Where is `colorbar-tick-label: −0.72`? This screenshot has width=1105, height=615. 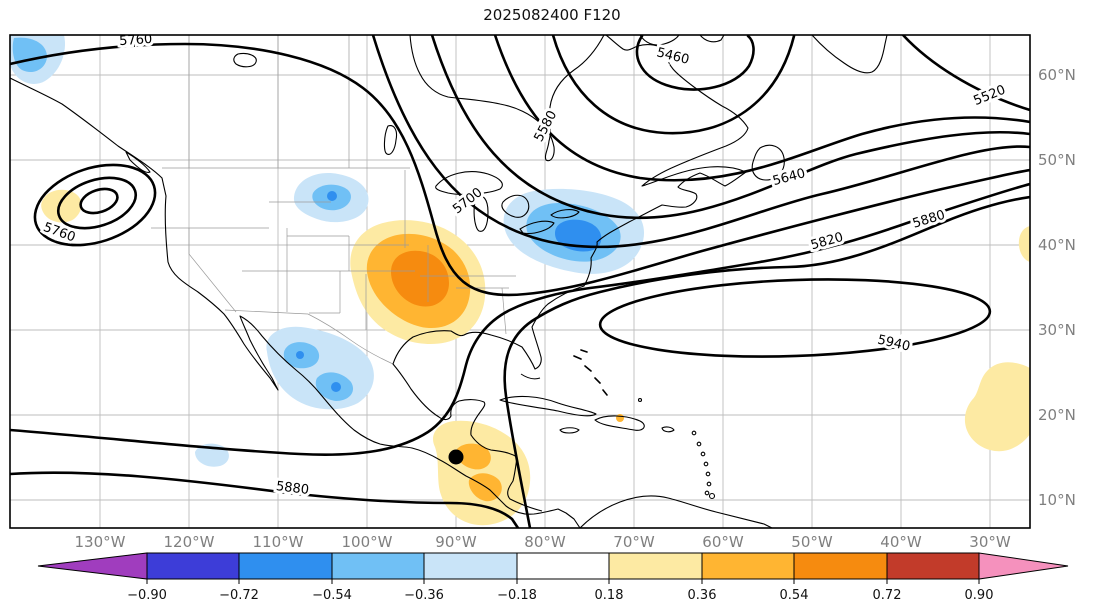
colorbar-tick-label: −0.72 is located at coordinates (239, 595).